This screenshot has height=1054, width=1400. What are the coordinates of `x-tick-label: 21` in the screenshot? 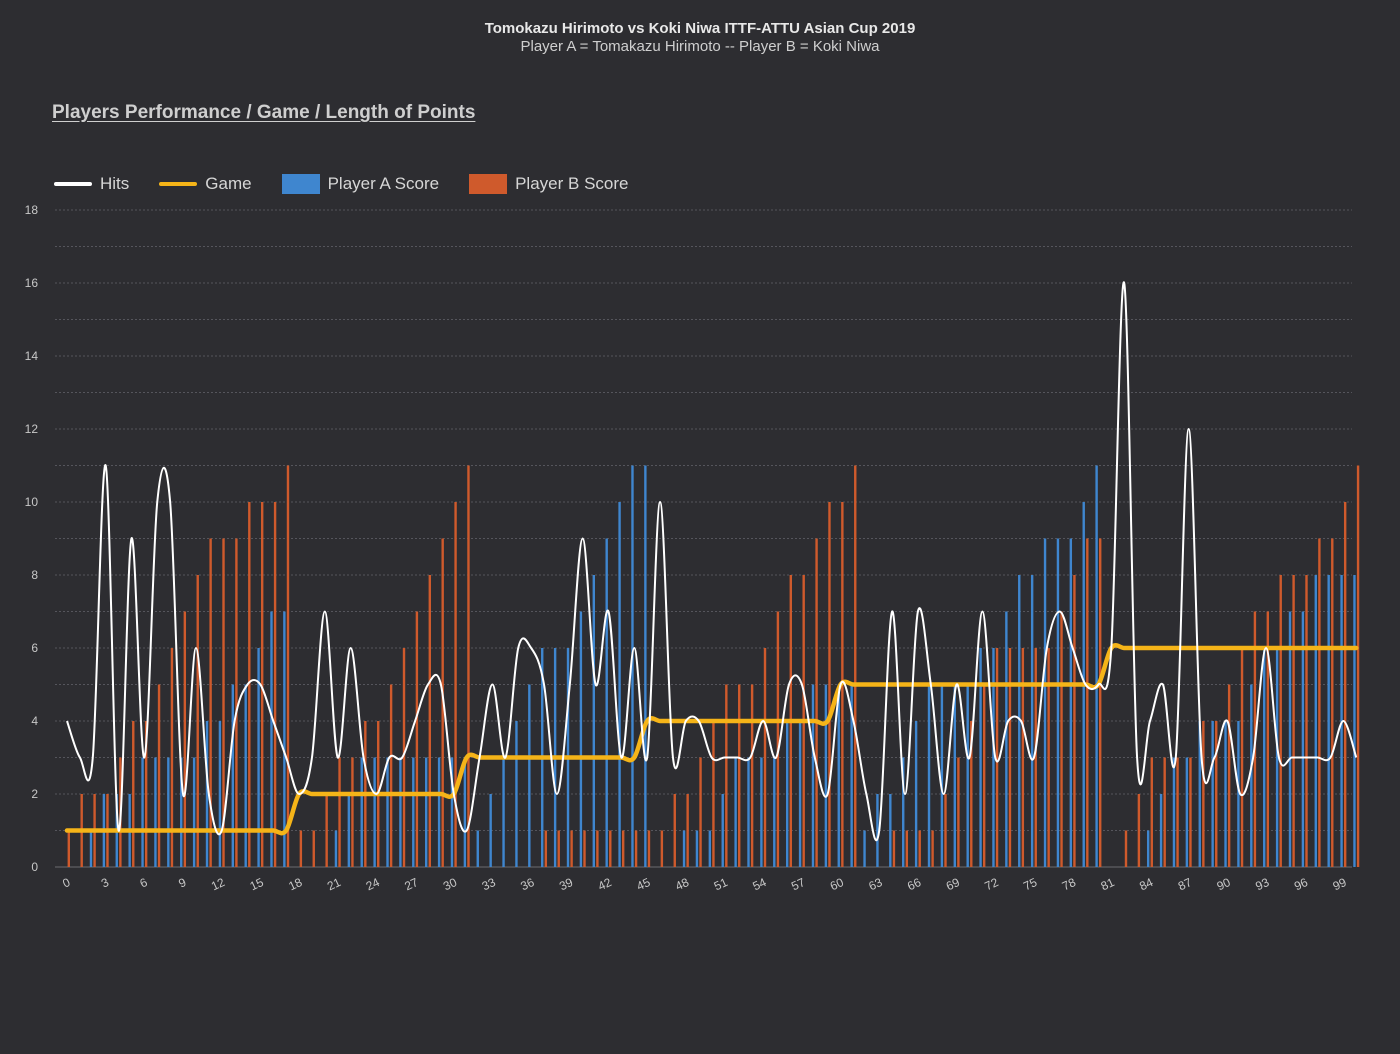 It's located at (334, 884).